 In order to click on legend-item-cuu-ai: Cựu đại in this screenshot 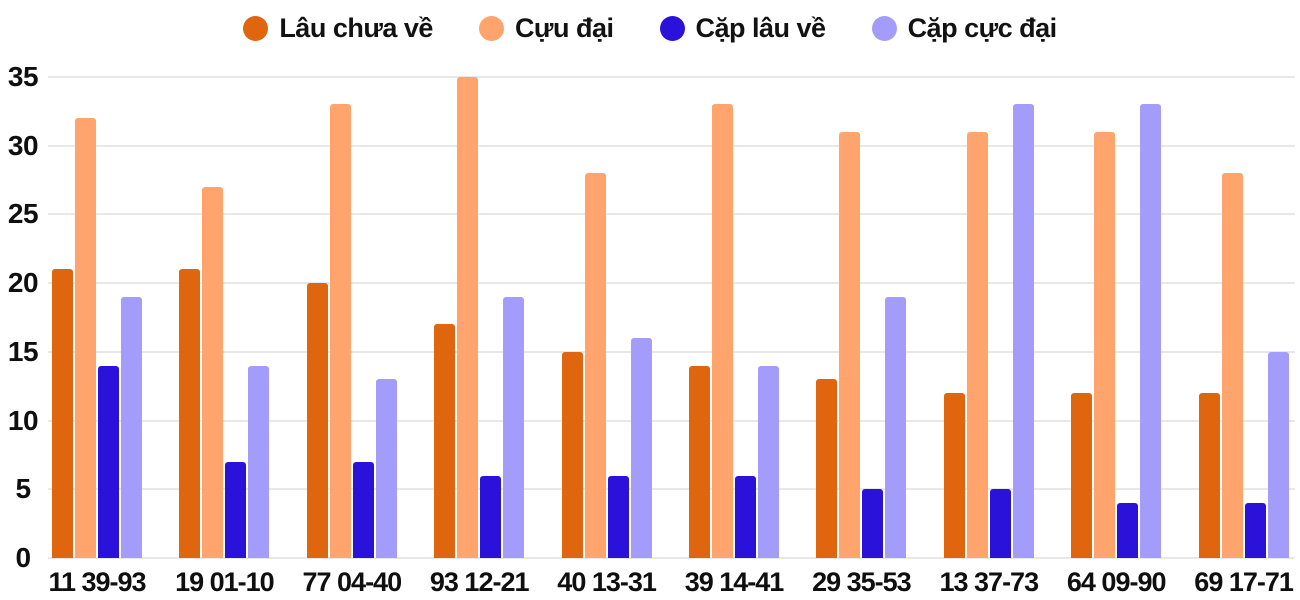, I will do `click(546, 28)`.